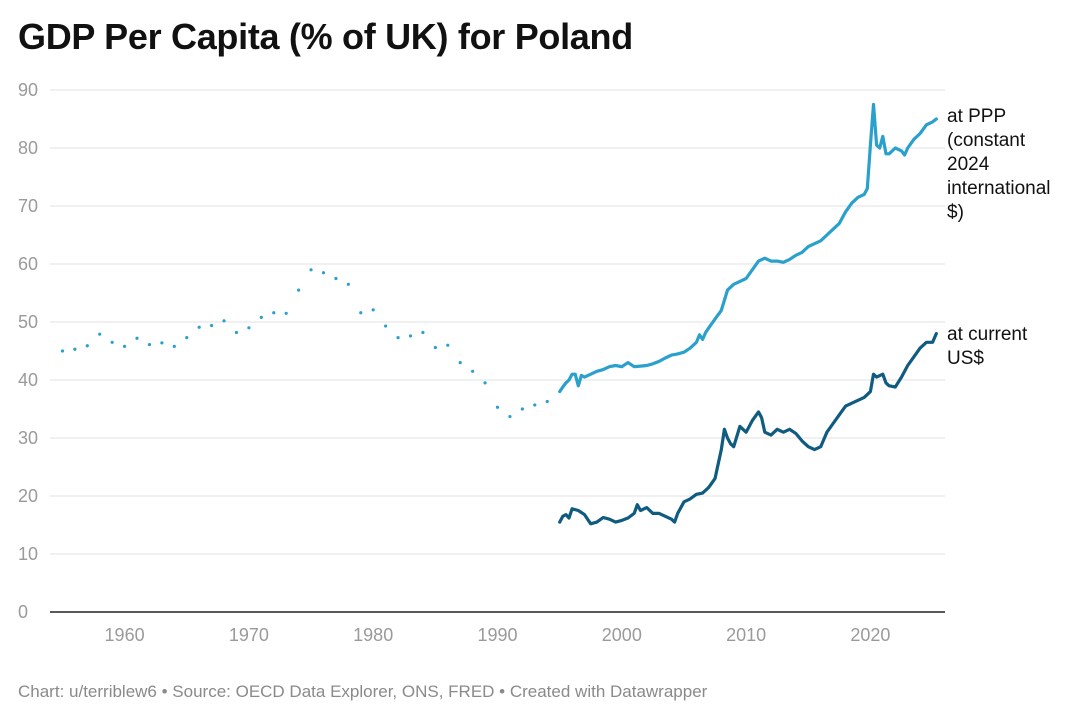 This screenshot has height=722, width=1080. What do you see at coordinates (373, 635) in the screenshot?
I see `x-tick-label: 1980` at bounding box center [373, 635].